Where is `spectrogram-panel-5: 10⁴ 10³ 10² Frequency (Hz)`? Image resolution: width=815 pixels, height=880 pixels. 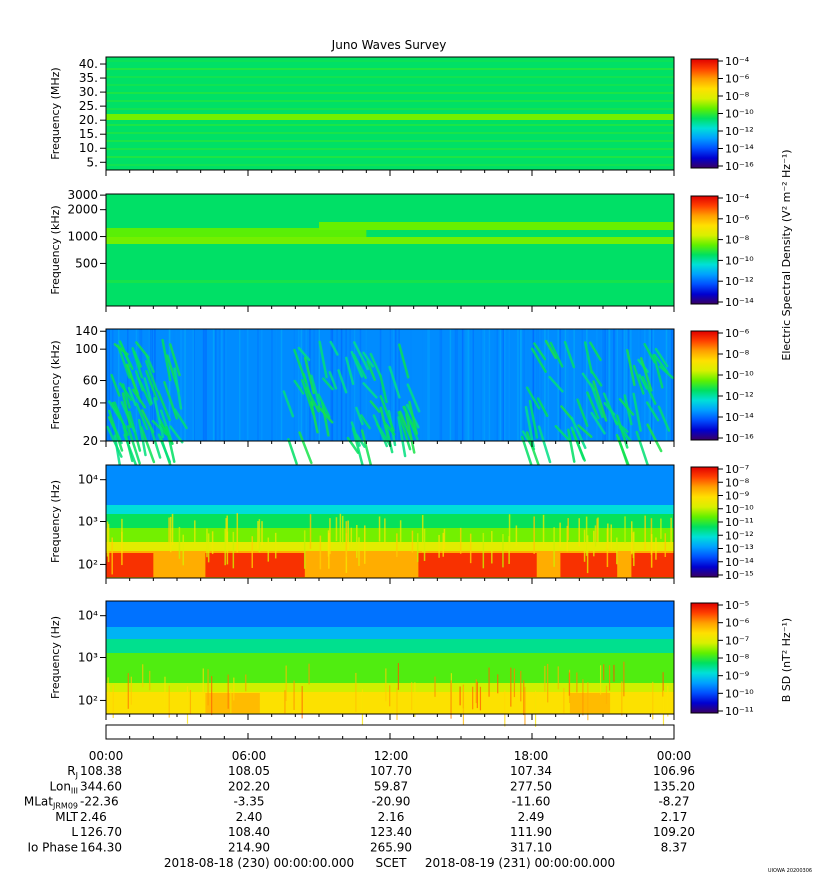 spectrogram-panel-5: 10⁴ 10³ 10² Frequency (Hz) is located at coordinates (362, 663).